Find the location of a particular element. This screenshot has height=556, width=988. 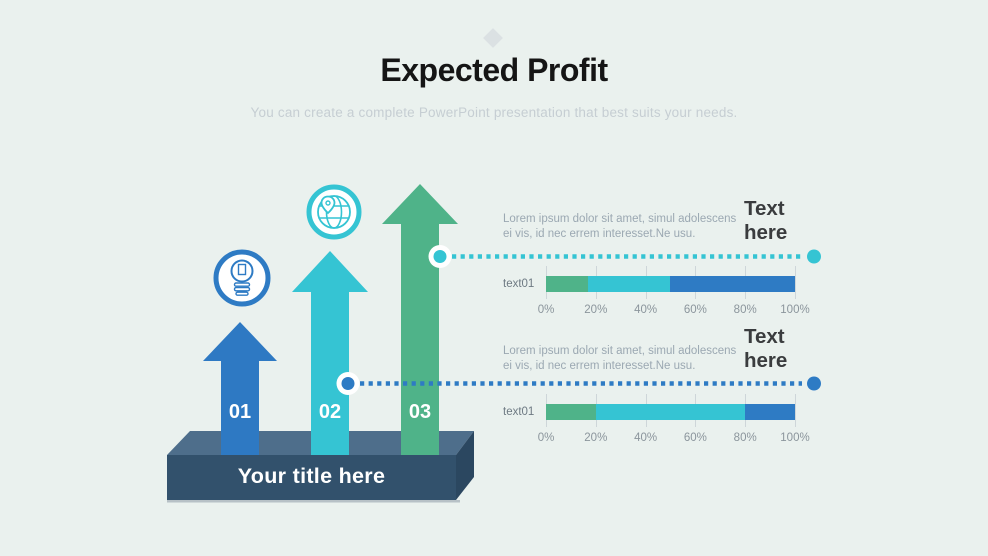

platform-title: Your title here is located at coordinates (311, 476).